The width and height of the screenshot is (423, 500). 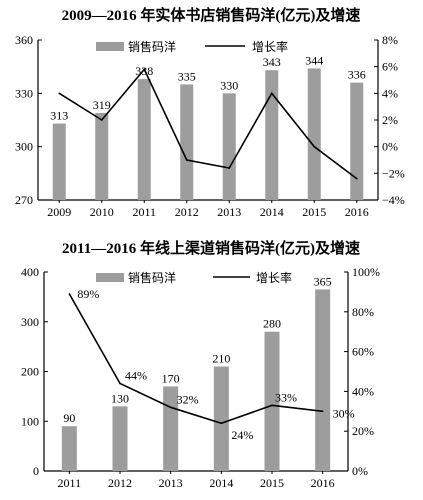 I want to click on chart-2-growth-value-label: 32%, so click(x=188, y=399).